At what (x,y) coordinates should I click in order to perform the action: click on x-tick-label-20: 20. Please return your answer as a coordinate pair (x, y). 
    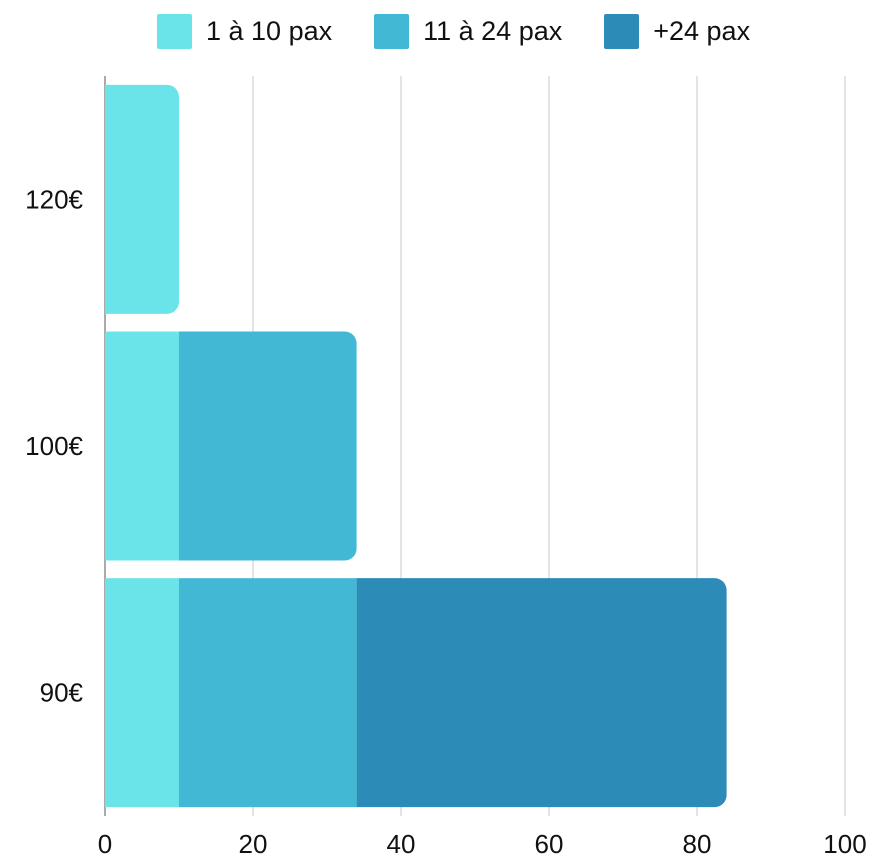
    Looking at the image, I should click on (253, 843).